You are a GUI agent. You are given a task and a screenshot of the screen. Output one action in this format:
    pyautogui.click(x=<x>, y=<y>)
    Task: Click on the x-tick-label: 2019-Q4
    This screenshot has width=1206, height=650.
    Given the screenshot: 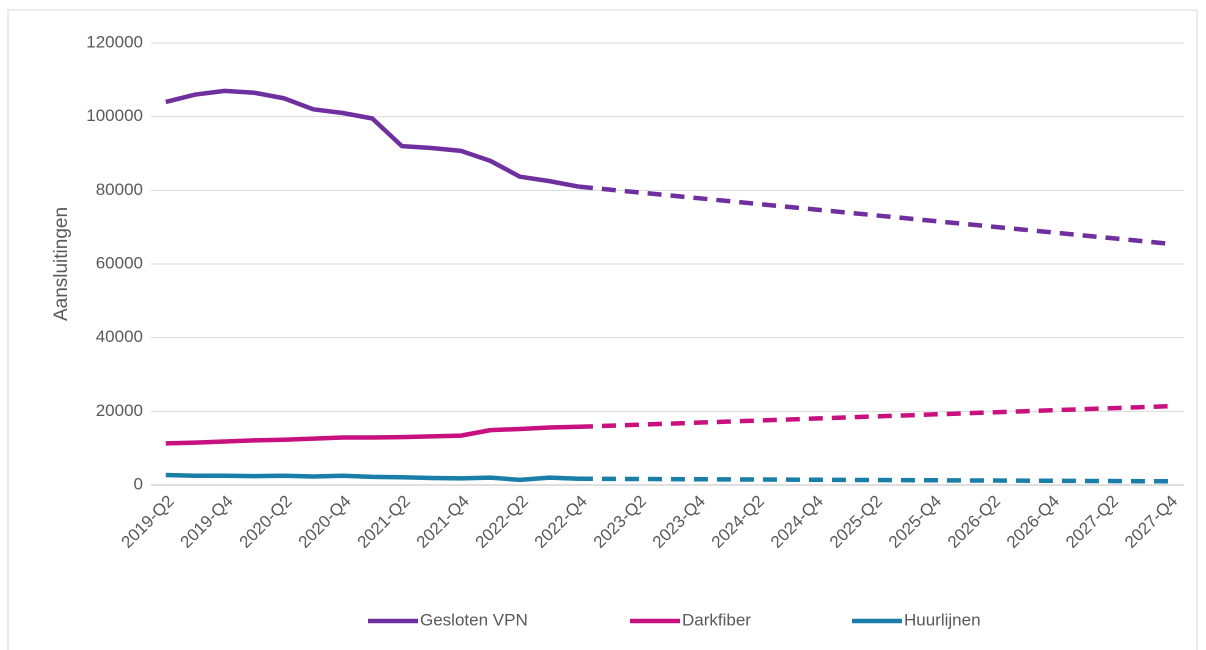 What is the action you would take?
    pyautogui.click(x=207, y=522)
    